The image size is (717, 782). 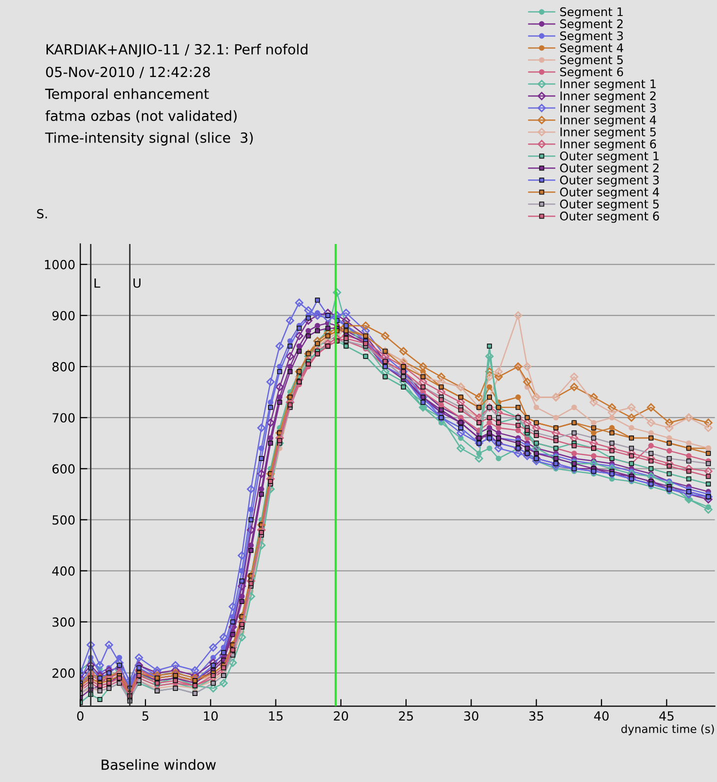 What do you see at coordinates (141, 116) in the screenshot?
I see `text: fatma ozbas (not validated)` at bounding box center [141, 116].